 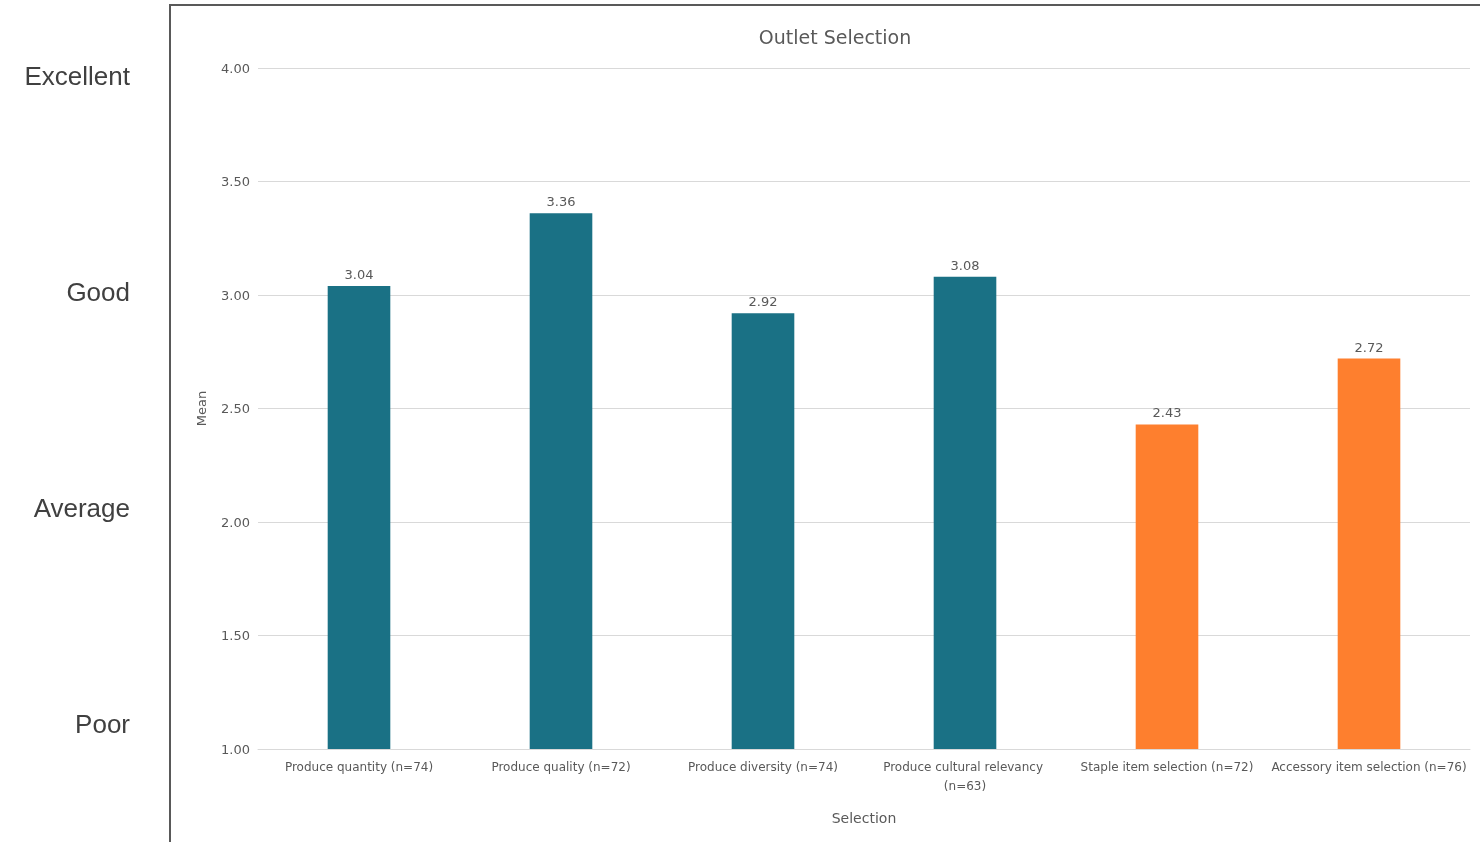 I want to click on x-tick-label: Produce cultural relevancy (n=63), so click(x=965, y=776).